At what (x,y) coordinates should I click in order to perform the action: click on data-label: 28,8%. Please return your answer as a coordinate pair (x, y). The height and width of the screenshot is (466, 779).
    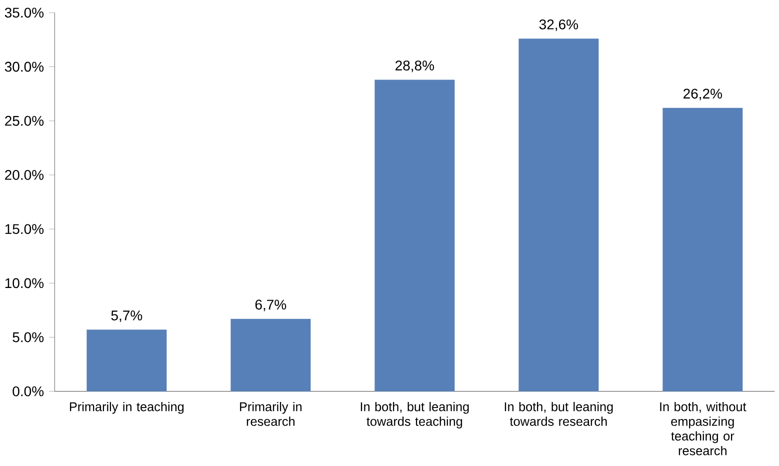
    Looking at the image, I should click on (415, 66).